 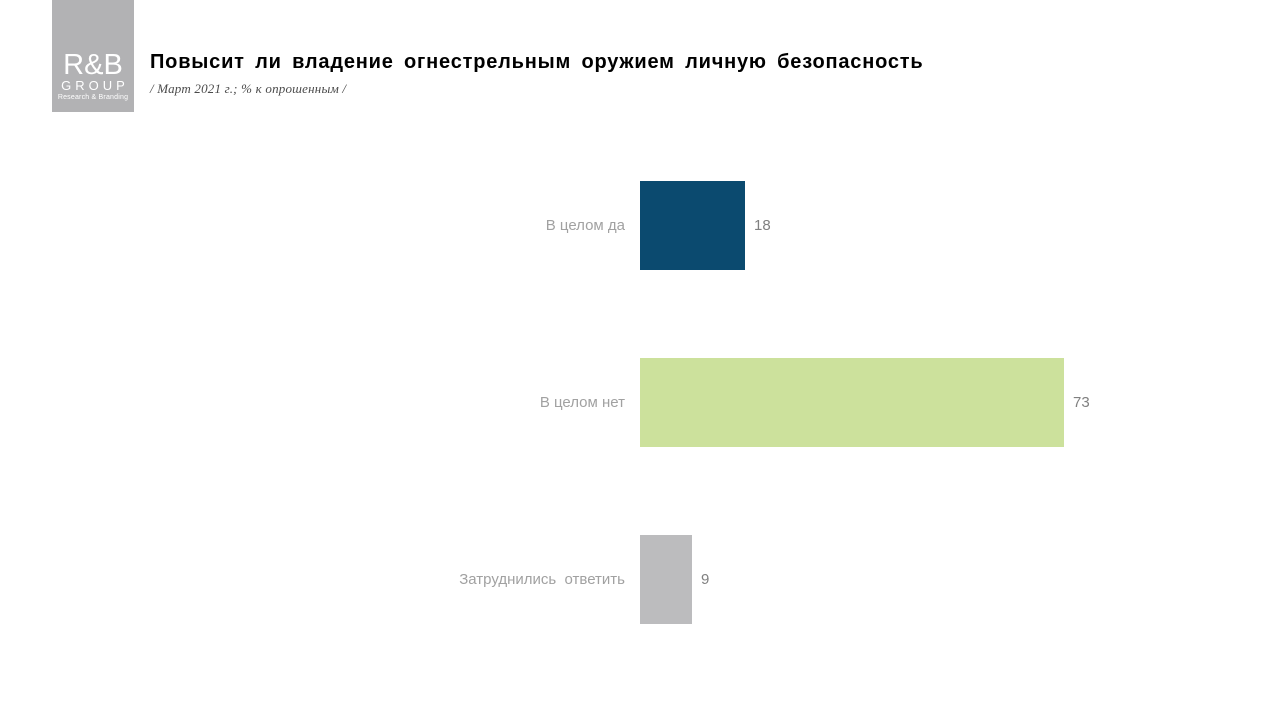 I want to click on category-label: Затруднились ответить, so click(x=542, y=579).